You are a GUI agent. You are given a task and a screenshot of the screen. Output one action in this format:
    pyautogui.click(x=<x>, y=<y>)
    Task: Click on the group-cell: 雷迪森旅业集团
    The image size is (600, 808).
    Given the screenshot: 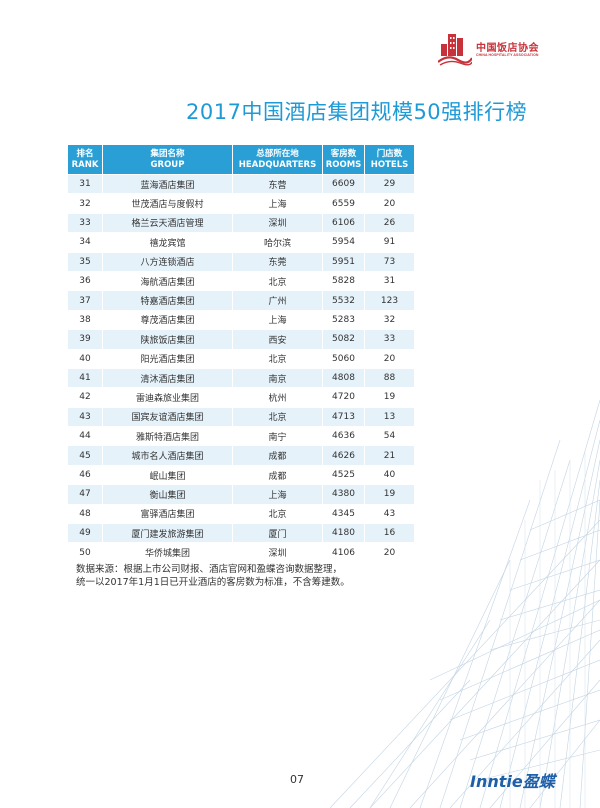 What is the action you would take?
    pyautogui.click(x=167, y=397)
    